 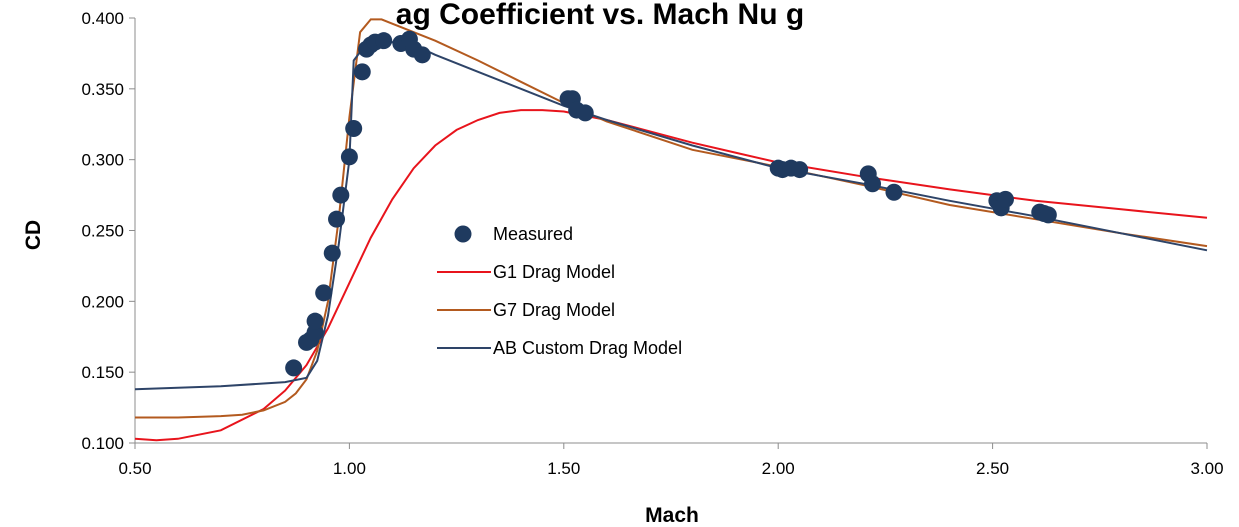 I want to click on x-tick-label: 2.00, so click(x=778, y=468).